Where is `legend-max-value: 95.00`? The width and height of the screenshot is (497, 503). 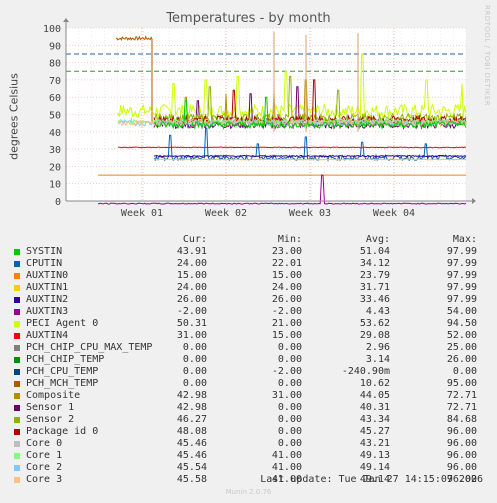
legend-max-value: 95.00 is located at coordinates (461, 383).